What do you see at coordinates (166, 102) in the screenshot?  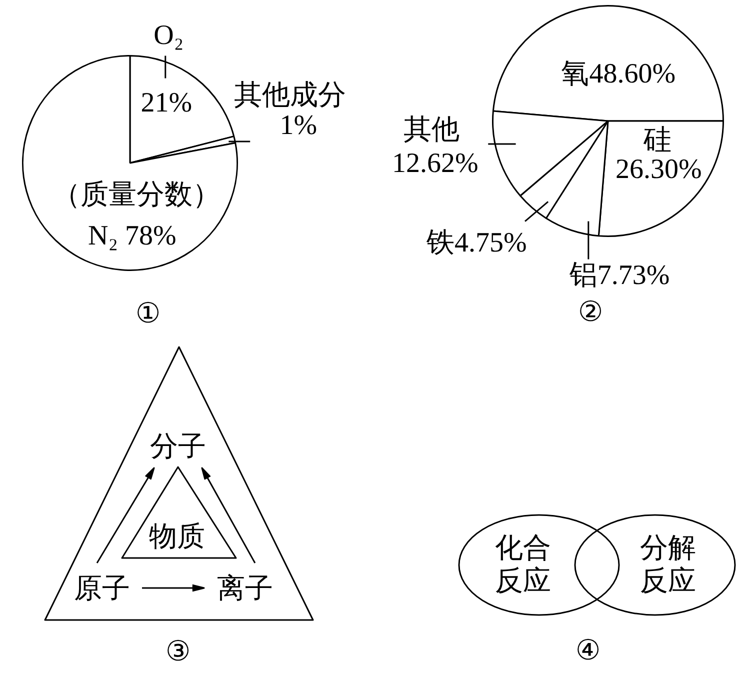 I see `data-label: 21%` at bounding box center [166, 102].